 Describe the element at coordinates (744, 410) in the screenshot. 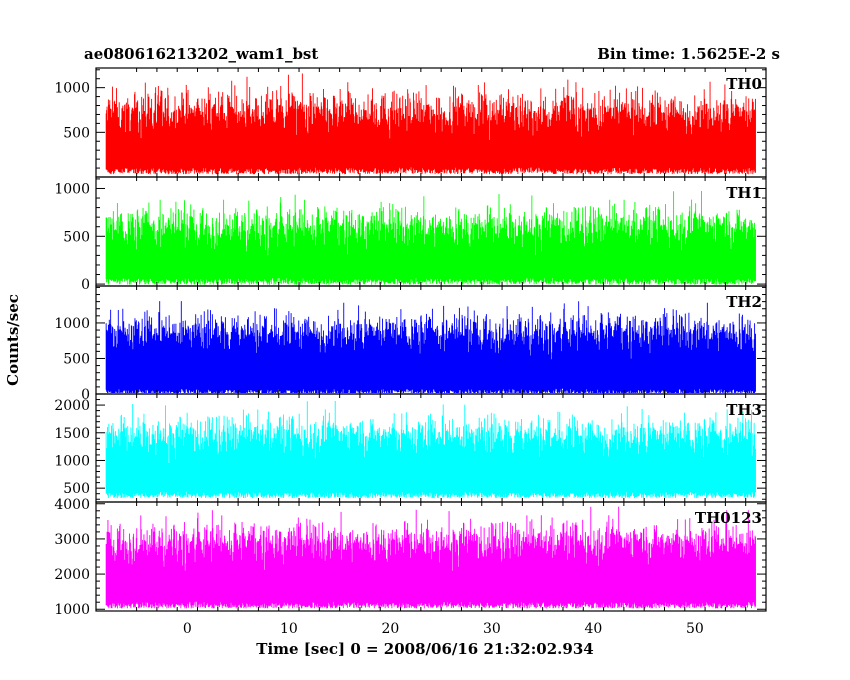

I see `panel-label-th3: TH3` at that location.